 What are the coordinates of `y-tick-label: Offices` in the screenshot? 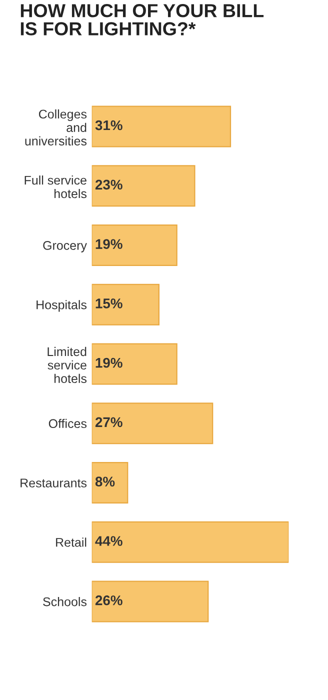 It's located at (67, 423).